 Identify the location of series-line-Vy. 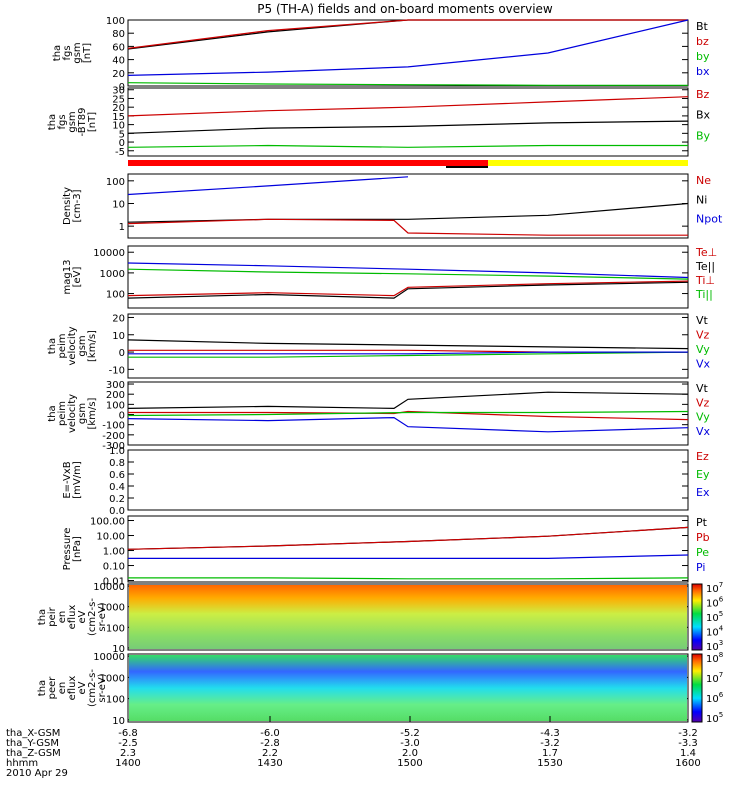
(408, 354).